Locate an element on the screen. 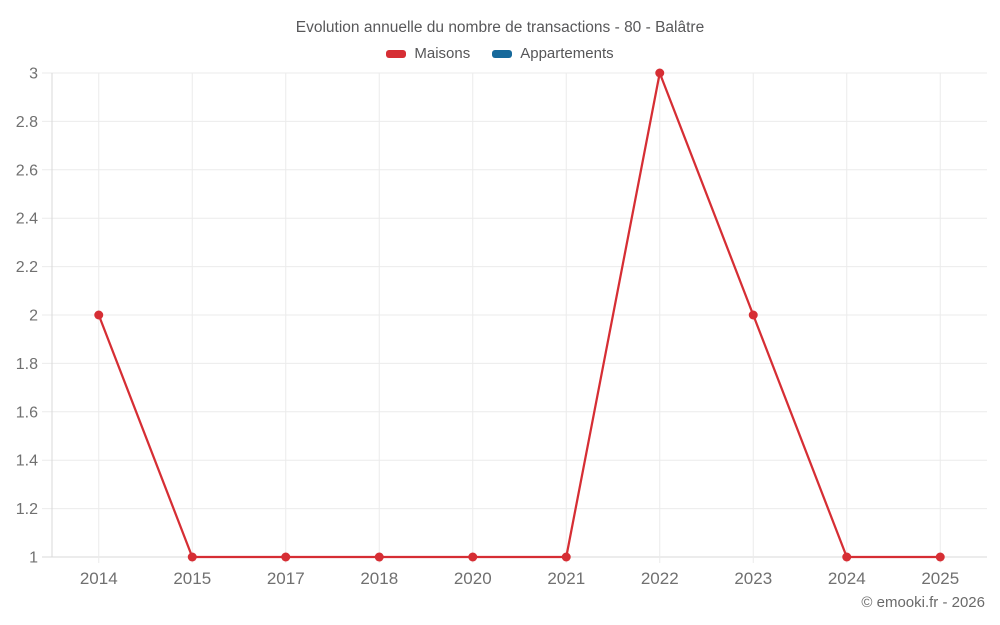  y-axis-tick-label: 2.4 is located at coordinates (27, 219).